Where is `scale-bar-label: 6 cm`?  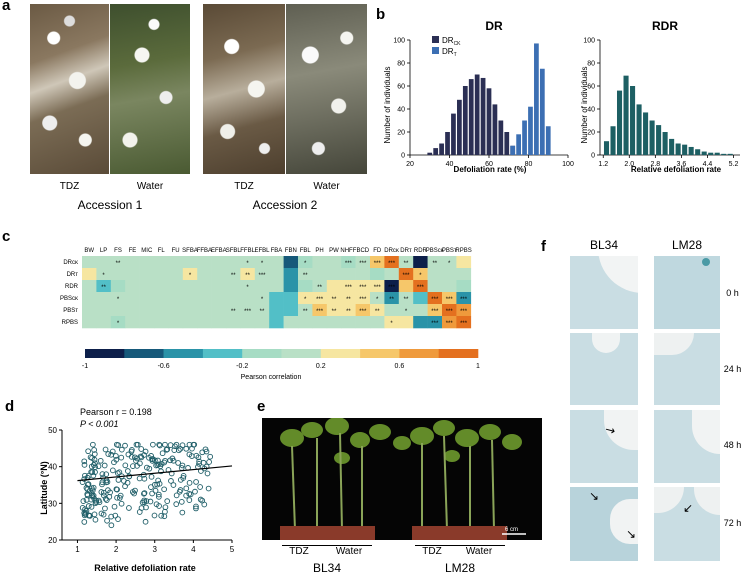 scale-bar-label: 6 cm is located at coordinates (511, 530).